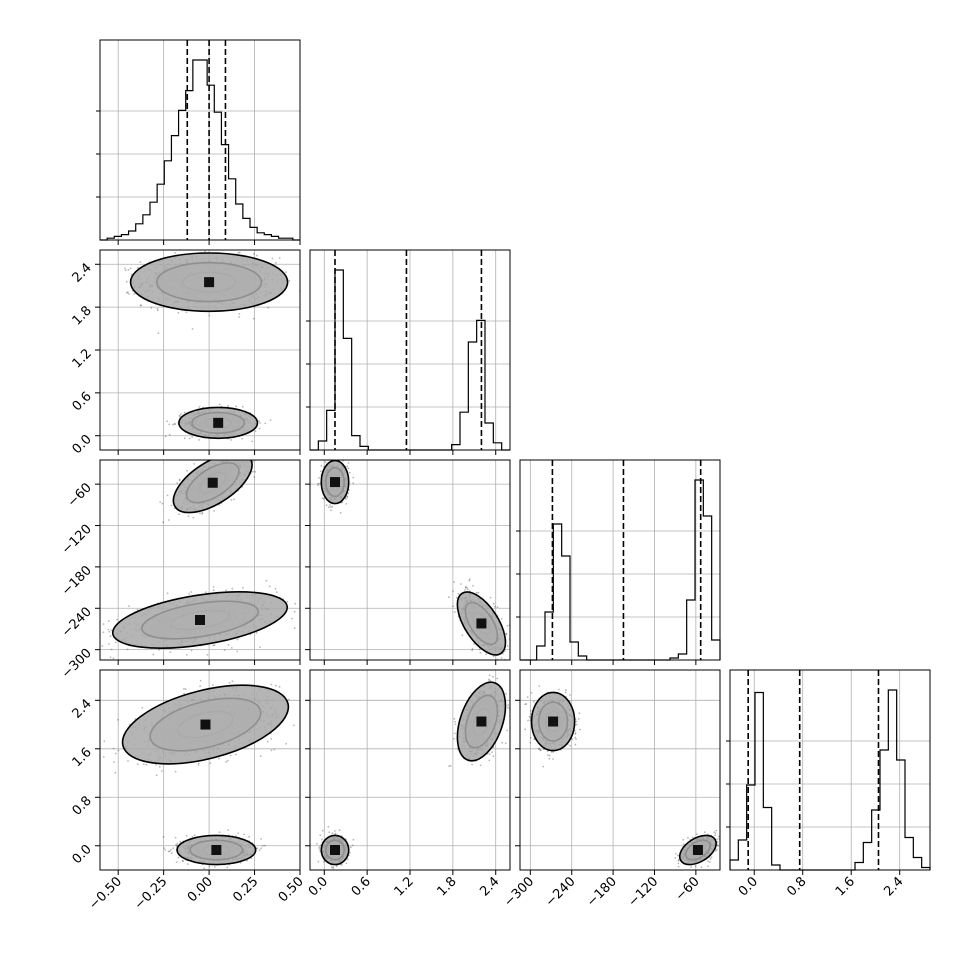 Image resolution: width=970 pixels, height=970 pixels. What do you see at coordinates (828, 784) in the screenshot?
I see `histogram-panel: 0.0 0.8 1.6 2.4` at bounding box center [828, 784].